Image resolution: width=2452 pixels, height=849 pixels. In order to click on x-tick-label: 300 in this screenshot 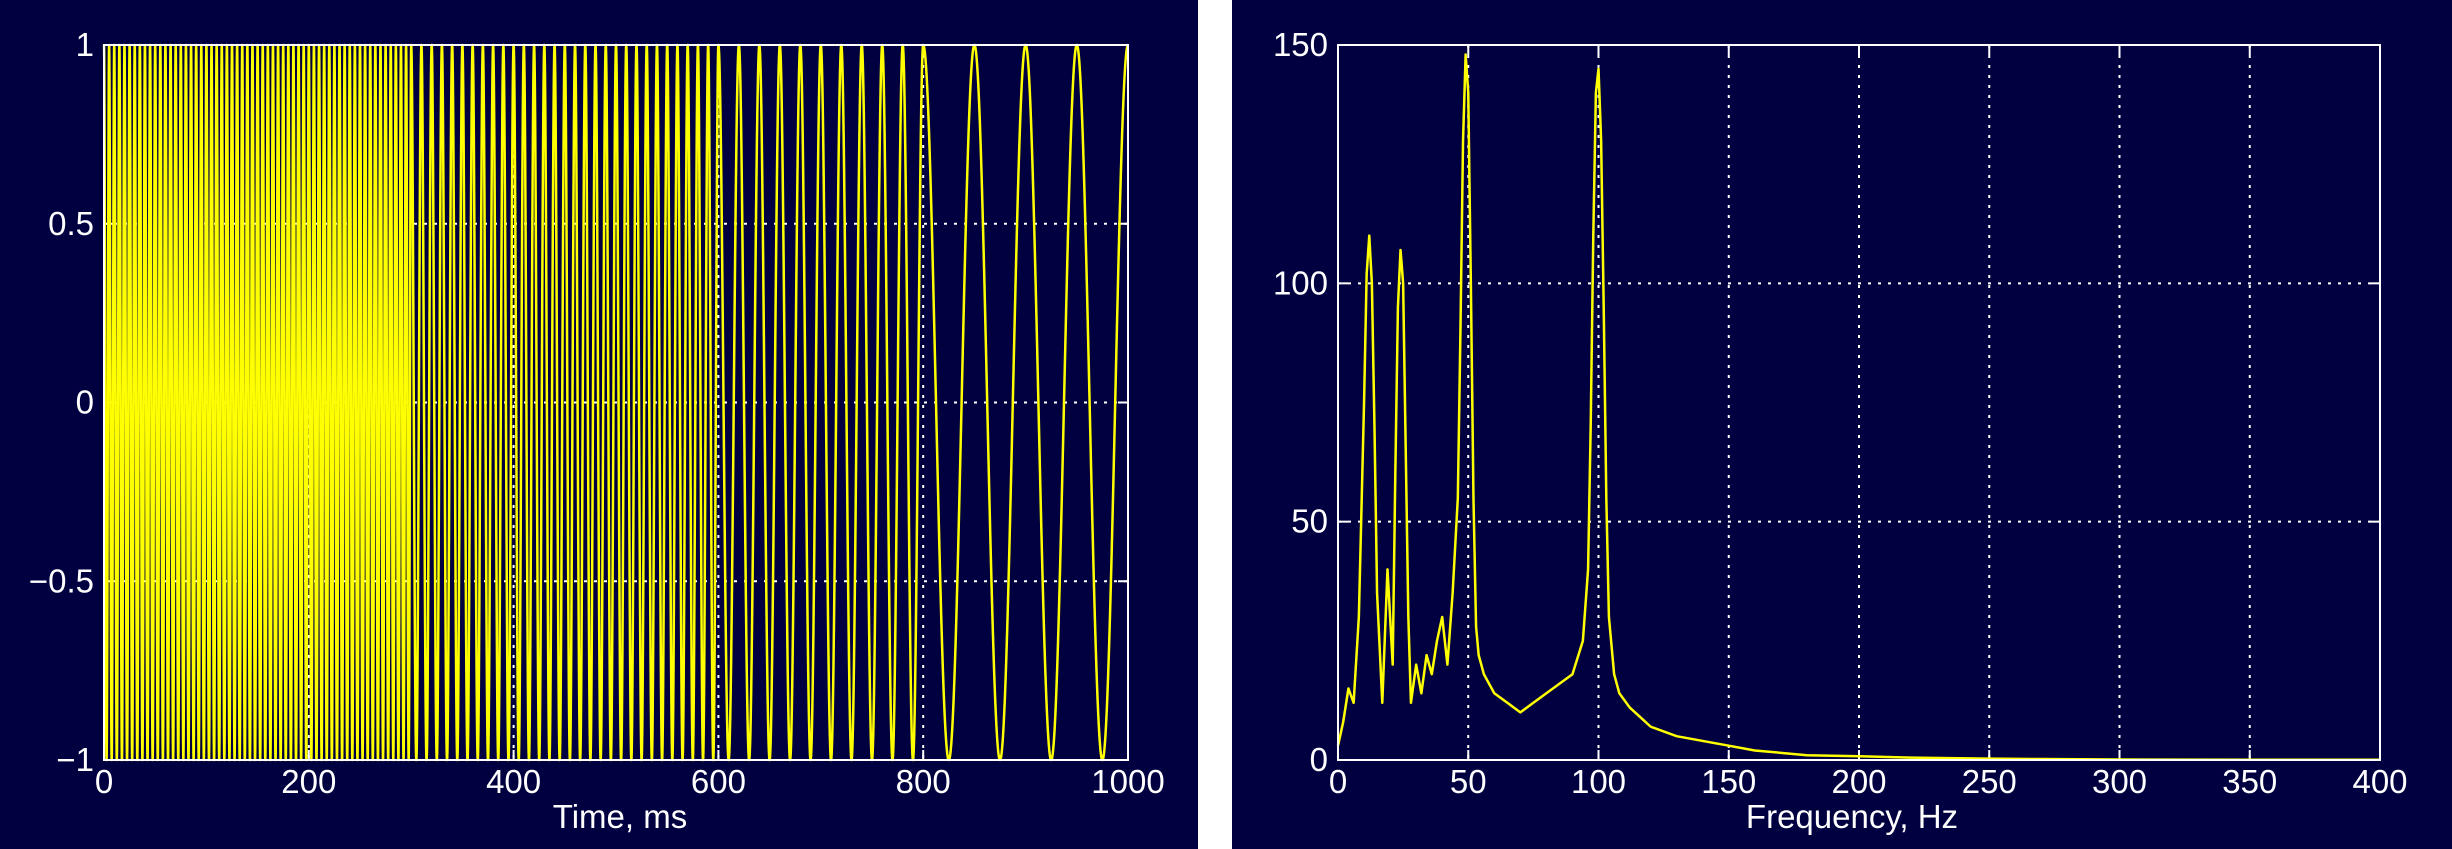, I will do `click(2119, 781)`.